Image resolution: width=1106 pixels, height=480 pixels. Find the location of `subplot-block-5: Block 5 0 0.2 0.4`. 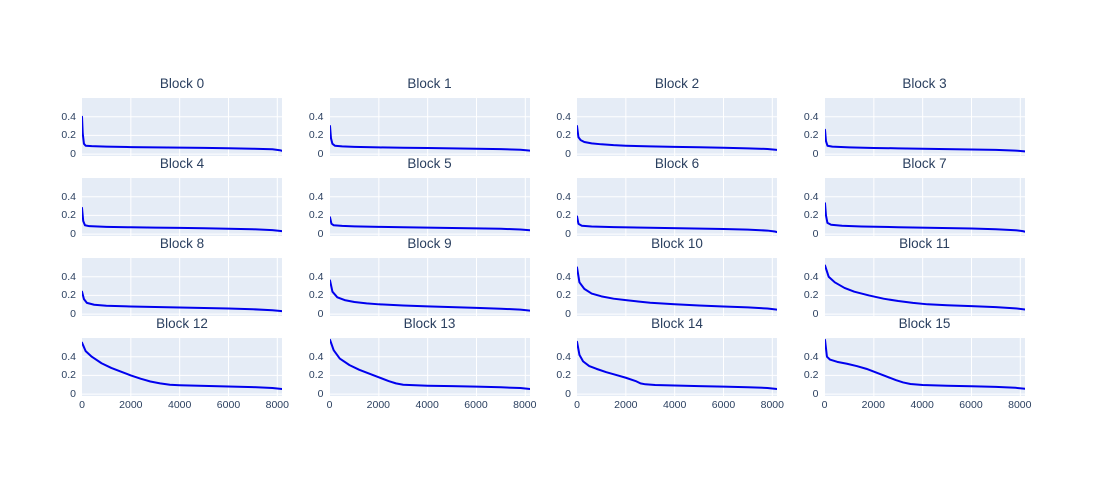

subplot-block-5: Block 5 0 0.2 0.4 is located at coordinates (419, 198).